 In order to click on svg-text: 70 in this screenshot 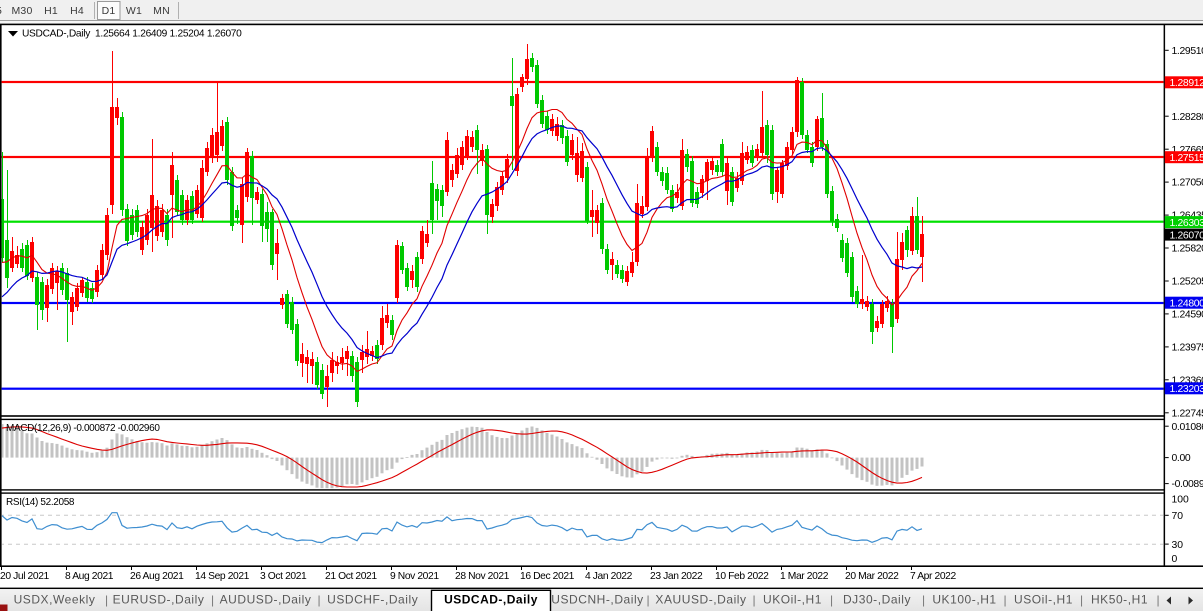, I will do `click(1178, 516)`.